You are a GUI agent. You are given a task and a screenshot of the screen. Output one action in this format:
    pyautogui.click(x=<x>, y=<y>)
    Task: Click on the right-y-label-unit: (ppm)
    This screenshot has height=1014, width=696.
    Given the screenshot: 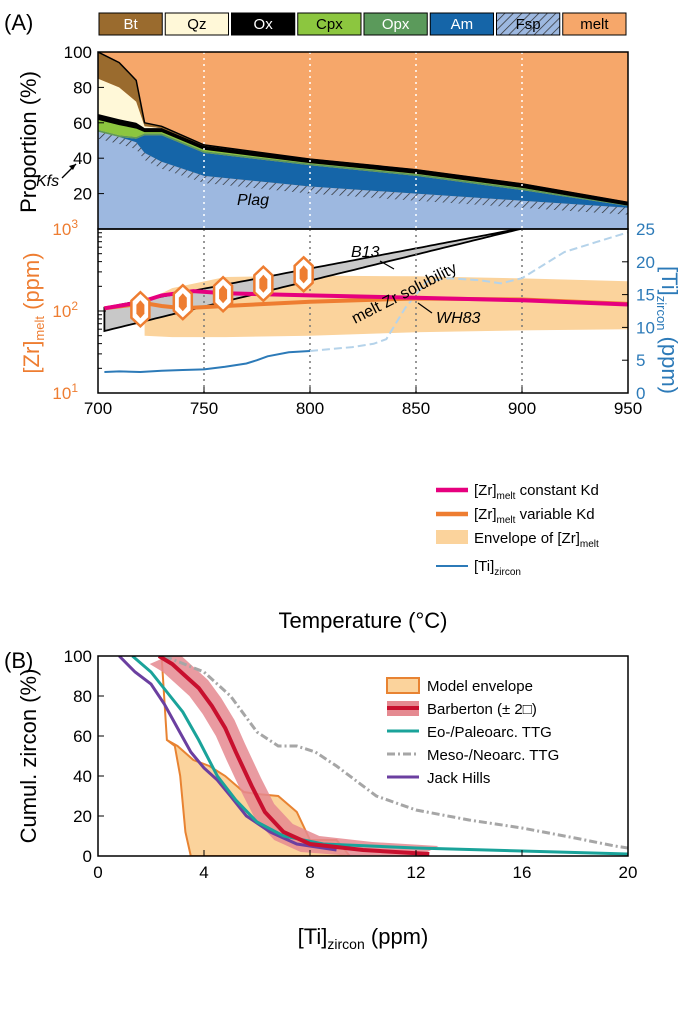 What is the action you would take?
    pyautogui.click(x=669, y=362)
    